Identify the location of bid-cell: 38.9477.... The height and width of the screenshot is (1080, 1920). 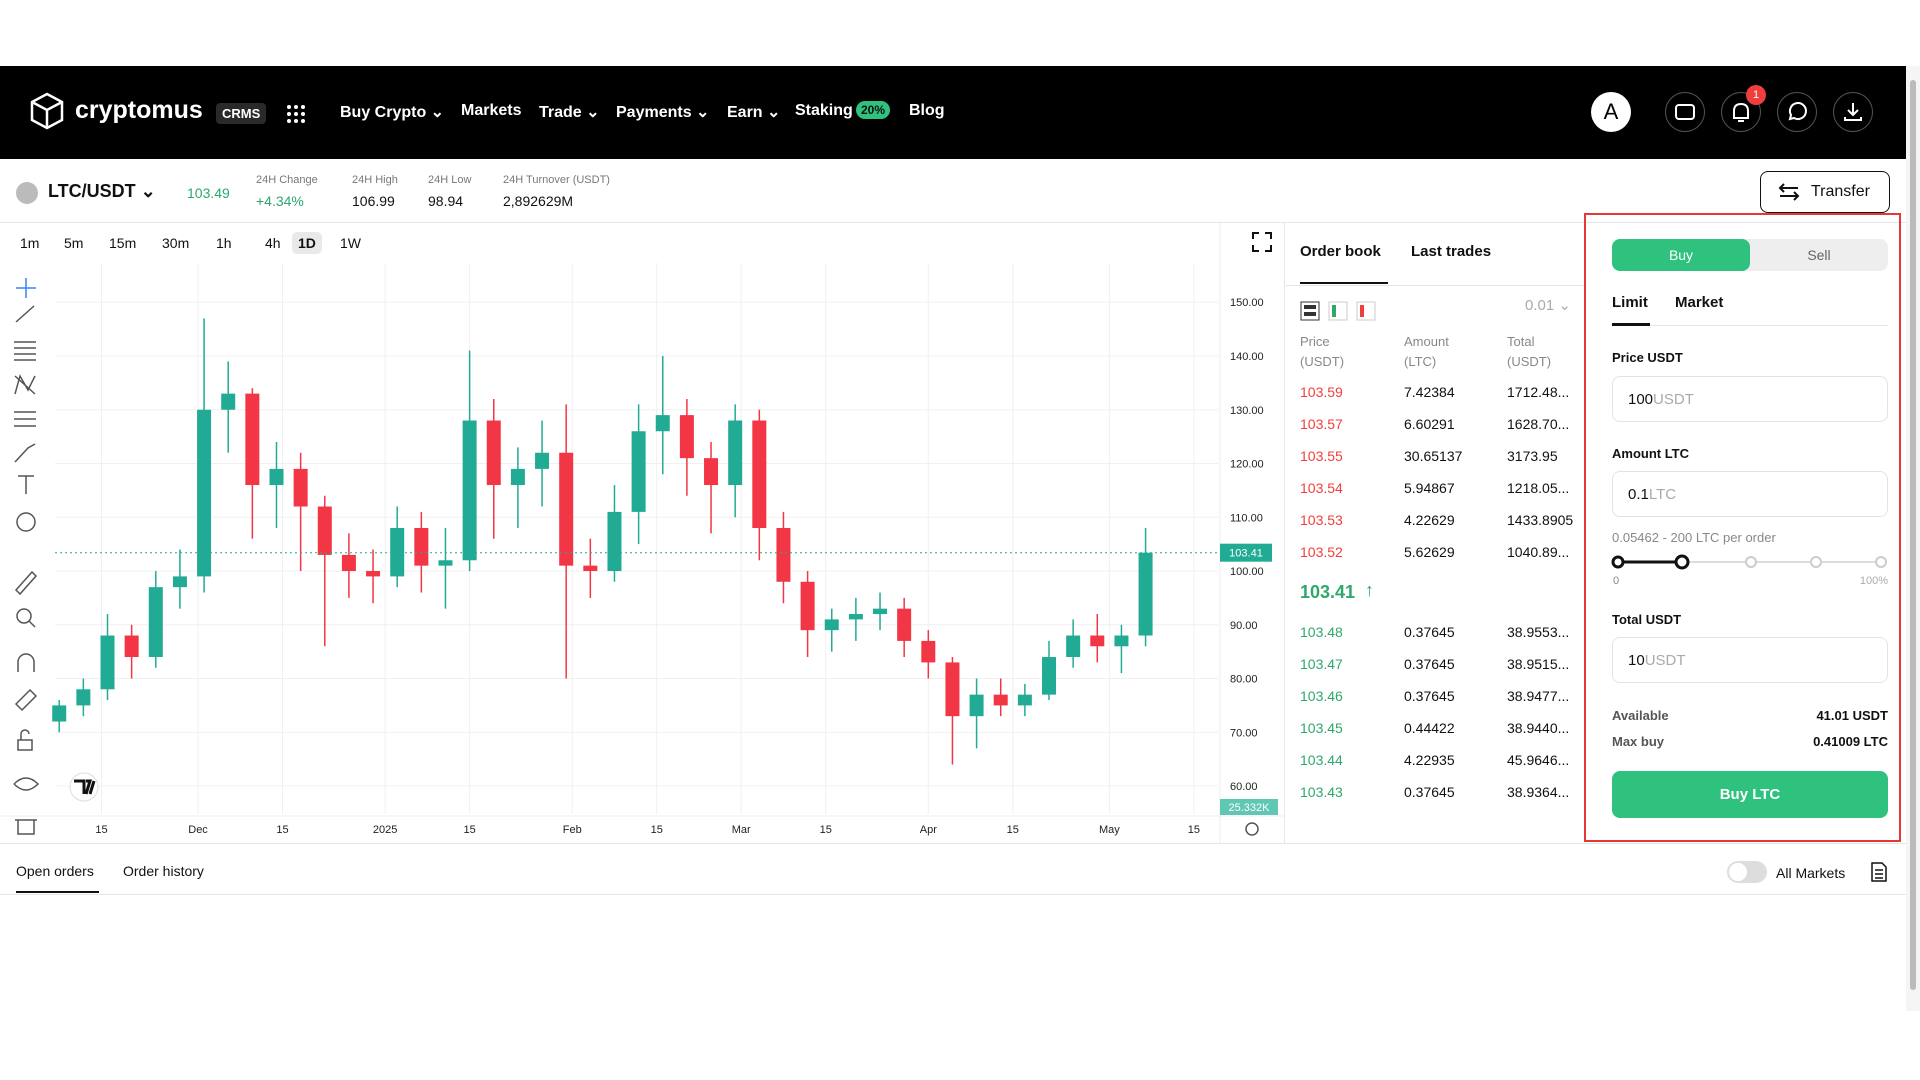
(1538, 696).